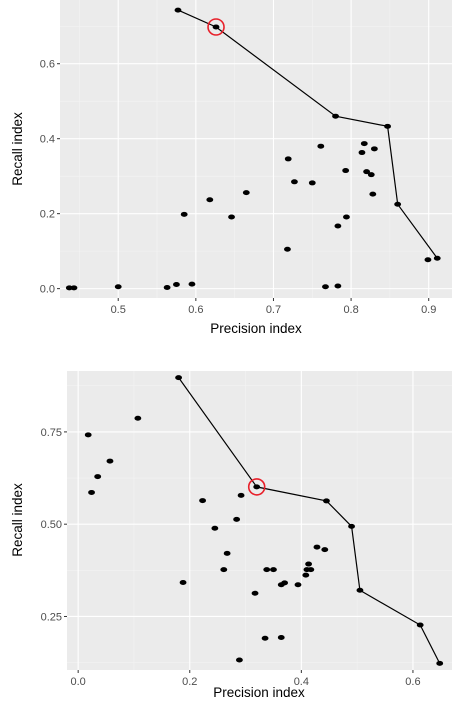 The width and height of the screenshot is (459, 707). I want to click on chart-top-y-tick-label: 0.4, so click(47, 140).